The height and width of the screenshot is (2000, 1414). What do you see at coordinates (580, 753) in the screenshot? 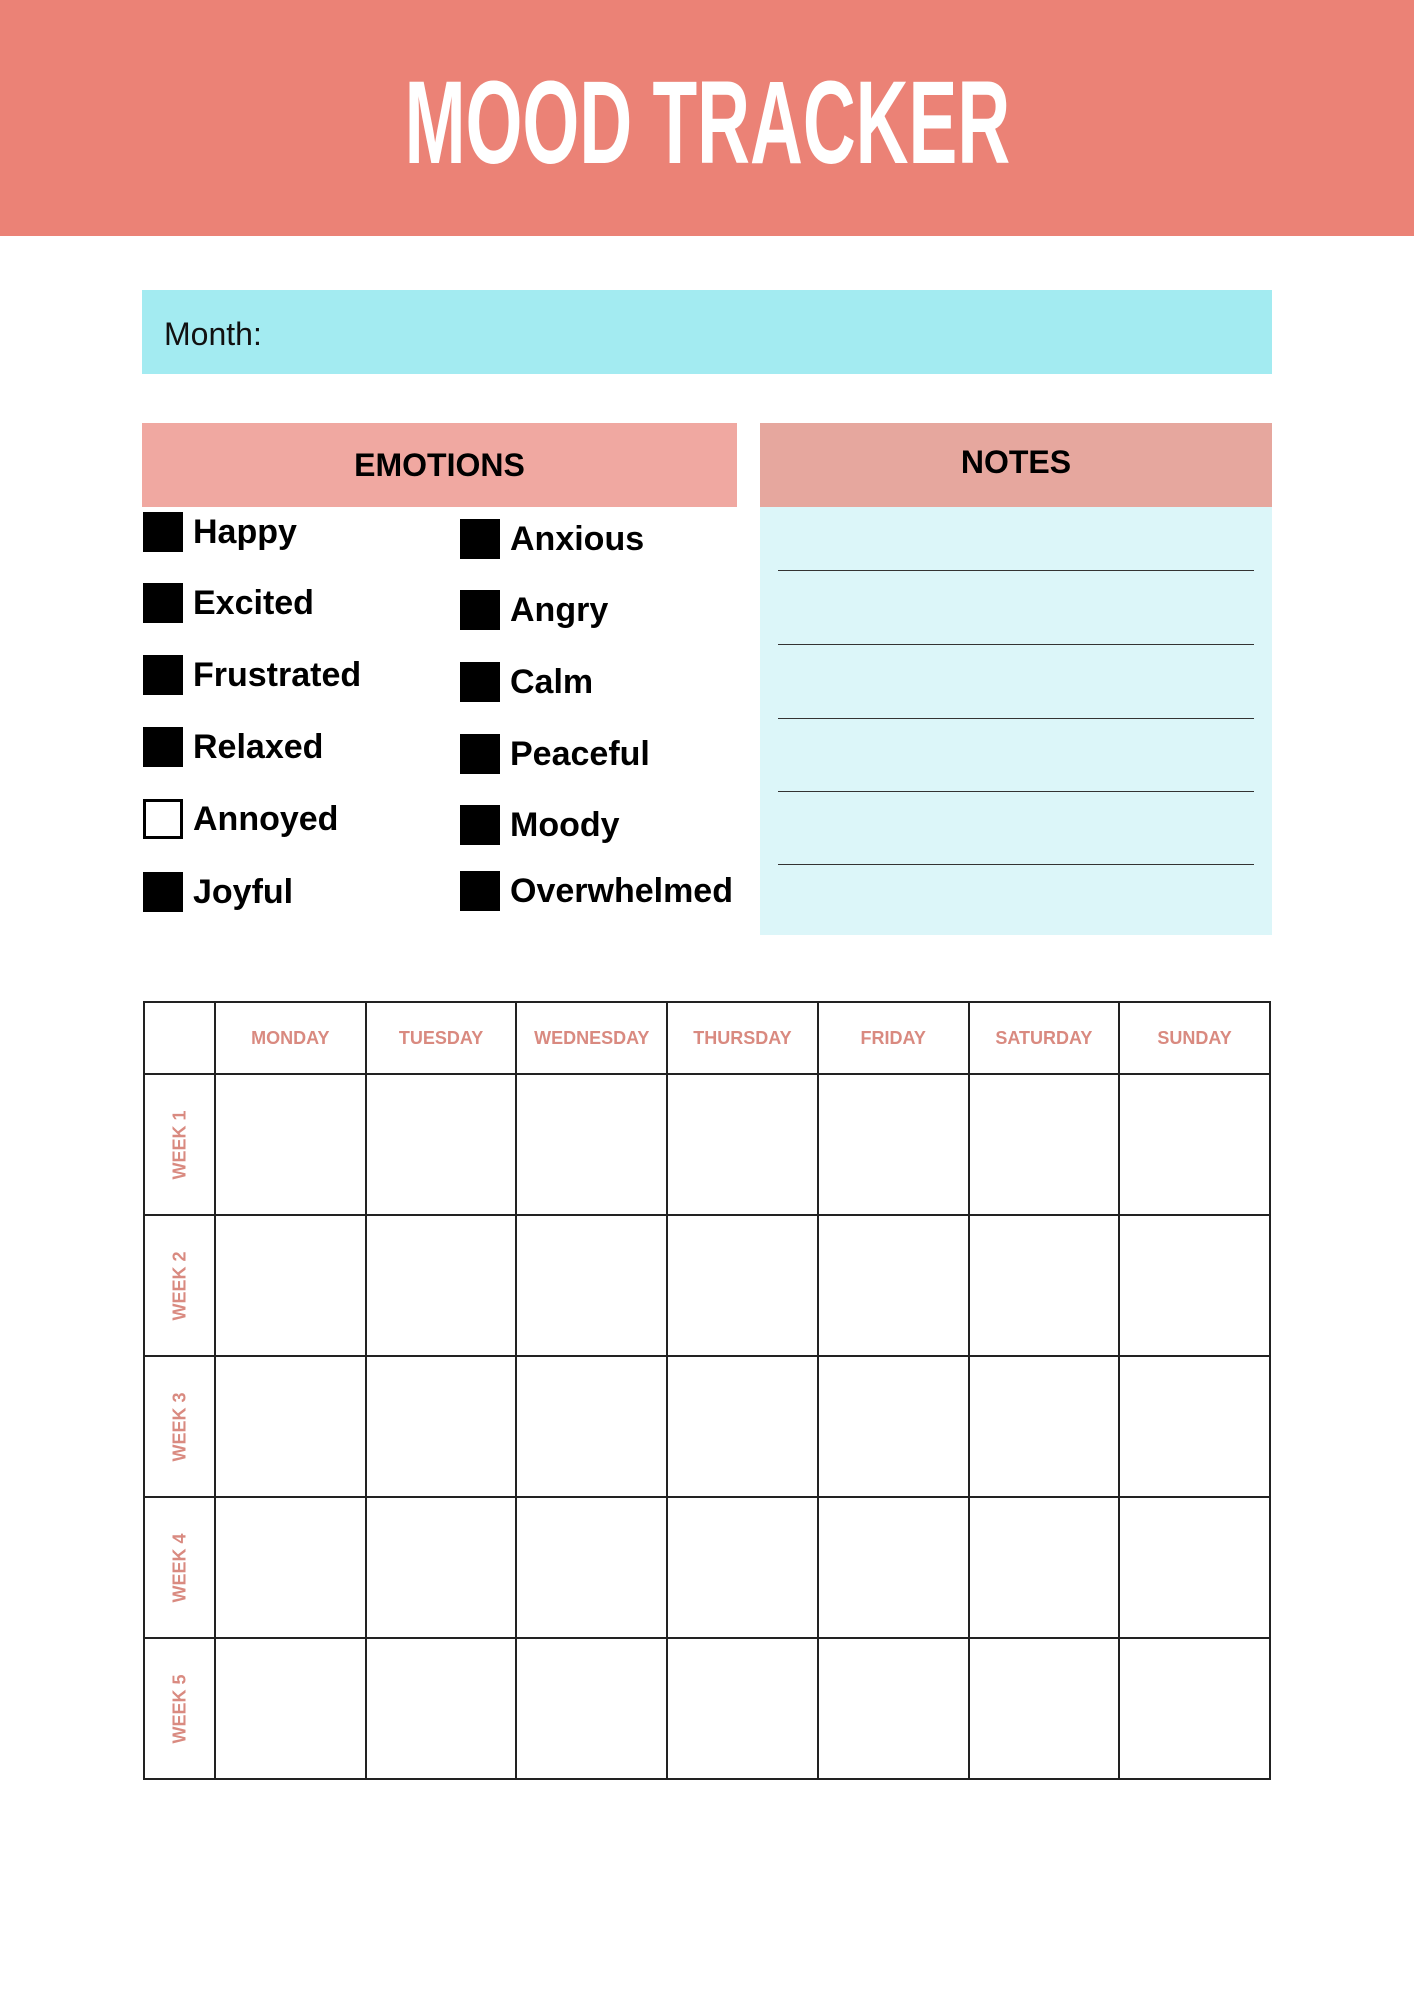
I see `emotion-label: Peaceful` at bounding box center [580, 753].